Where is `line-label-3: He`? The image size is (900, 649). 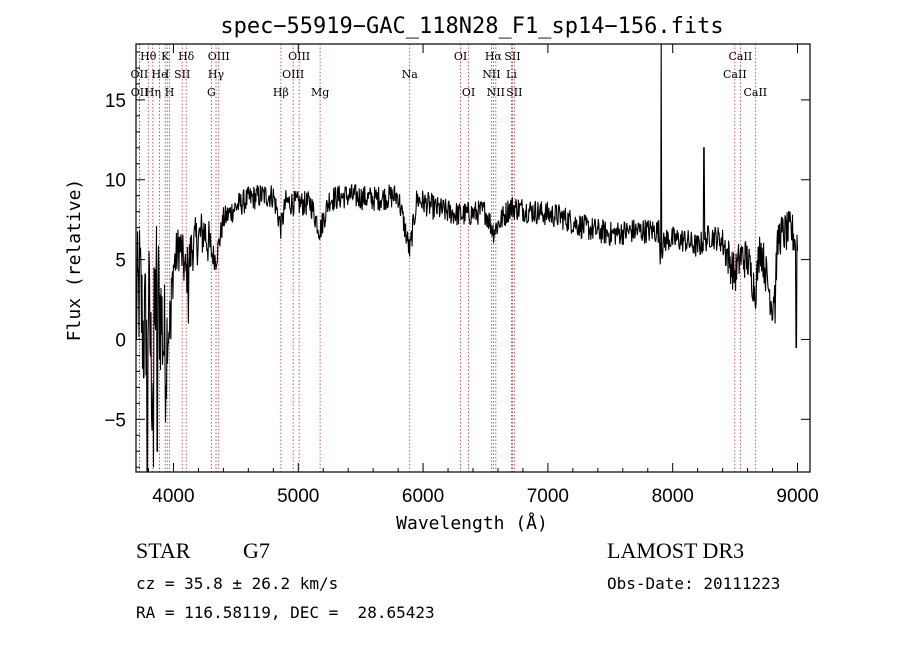 line-label-3: He is located at coordinates (160, 74).